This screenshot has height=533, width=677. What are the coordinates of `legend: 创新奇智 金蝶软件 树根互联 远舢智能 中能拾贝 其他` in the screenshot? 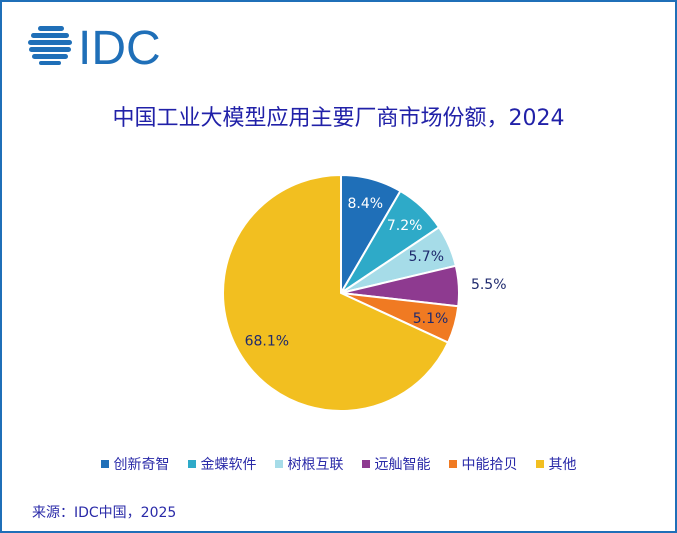 It's located at (338, 464).